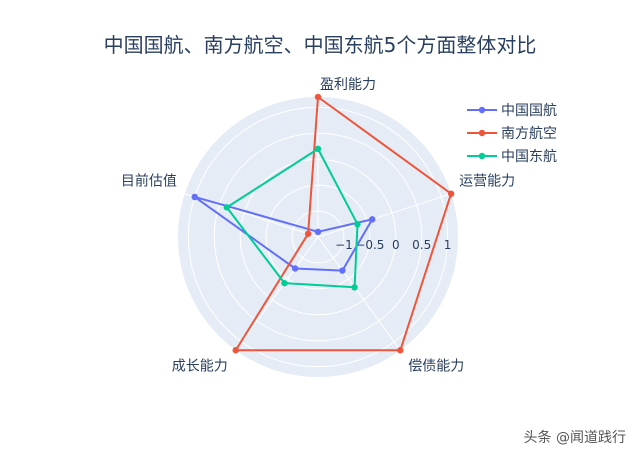 This screenshot has height=457, width=640. I want to click on axis-label: 偿债能力, so click(436, 366).